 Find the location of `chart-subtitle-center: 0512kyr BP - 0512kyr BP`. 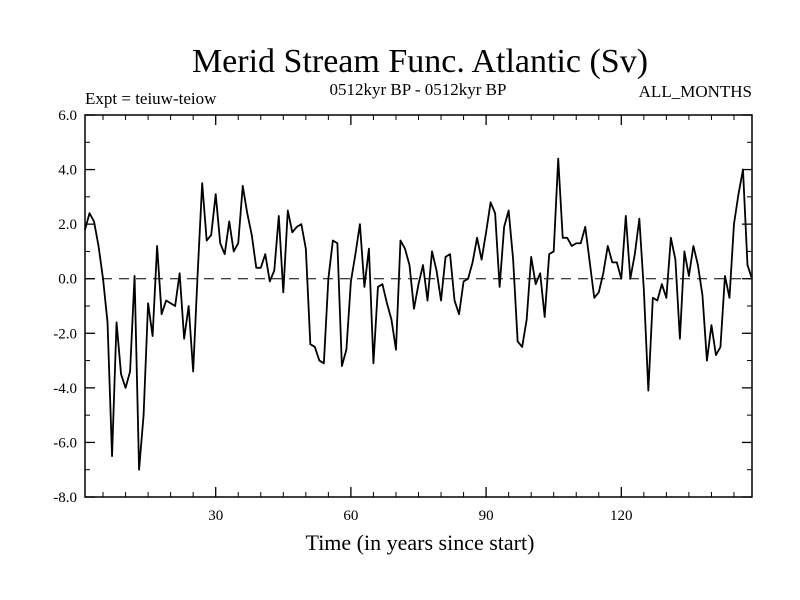

chart-subtitle-center: 0512kyr BP - 0512kyr BP is located at coordinates (418, 89).